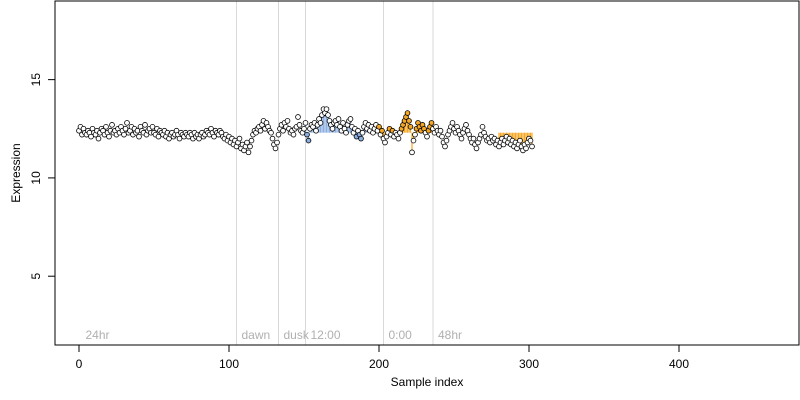 Image resolution: width=800 pixels, height=400 pixels. I want to click on y-tick-label: 15, so click(36, 80).